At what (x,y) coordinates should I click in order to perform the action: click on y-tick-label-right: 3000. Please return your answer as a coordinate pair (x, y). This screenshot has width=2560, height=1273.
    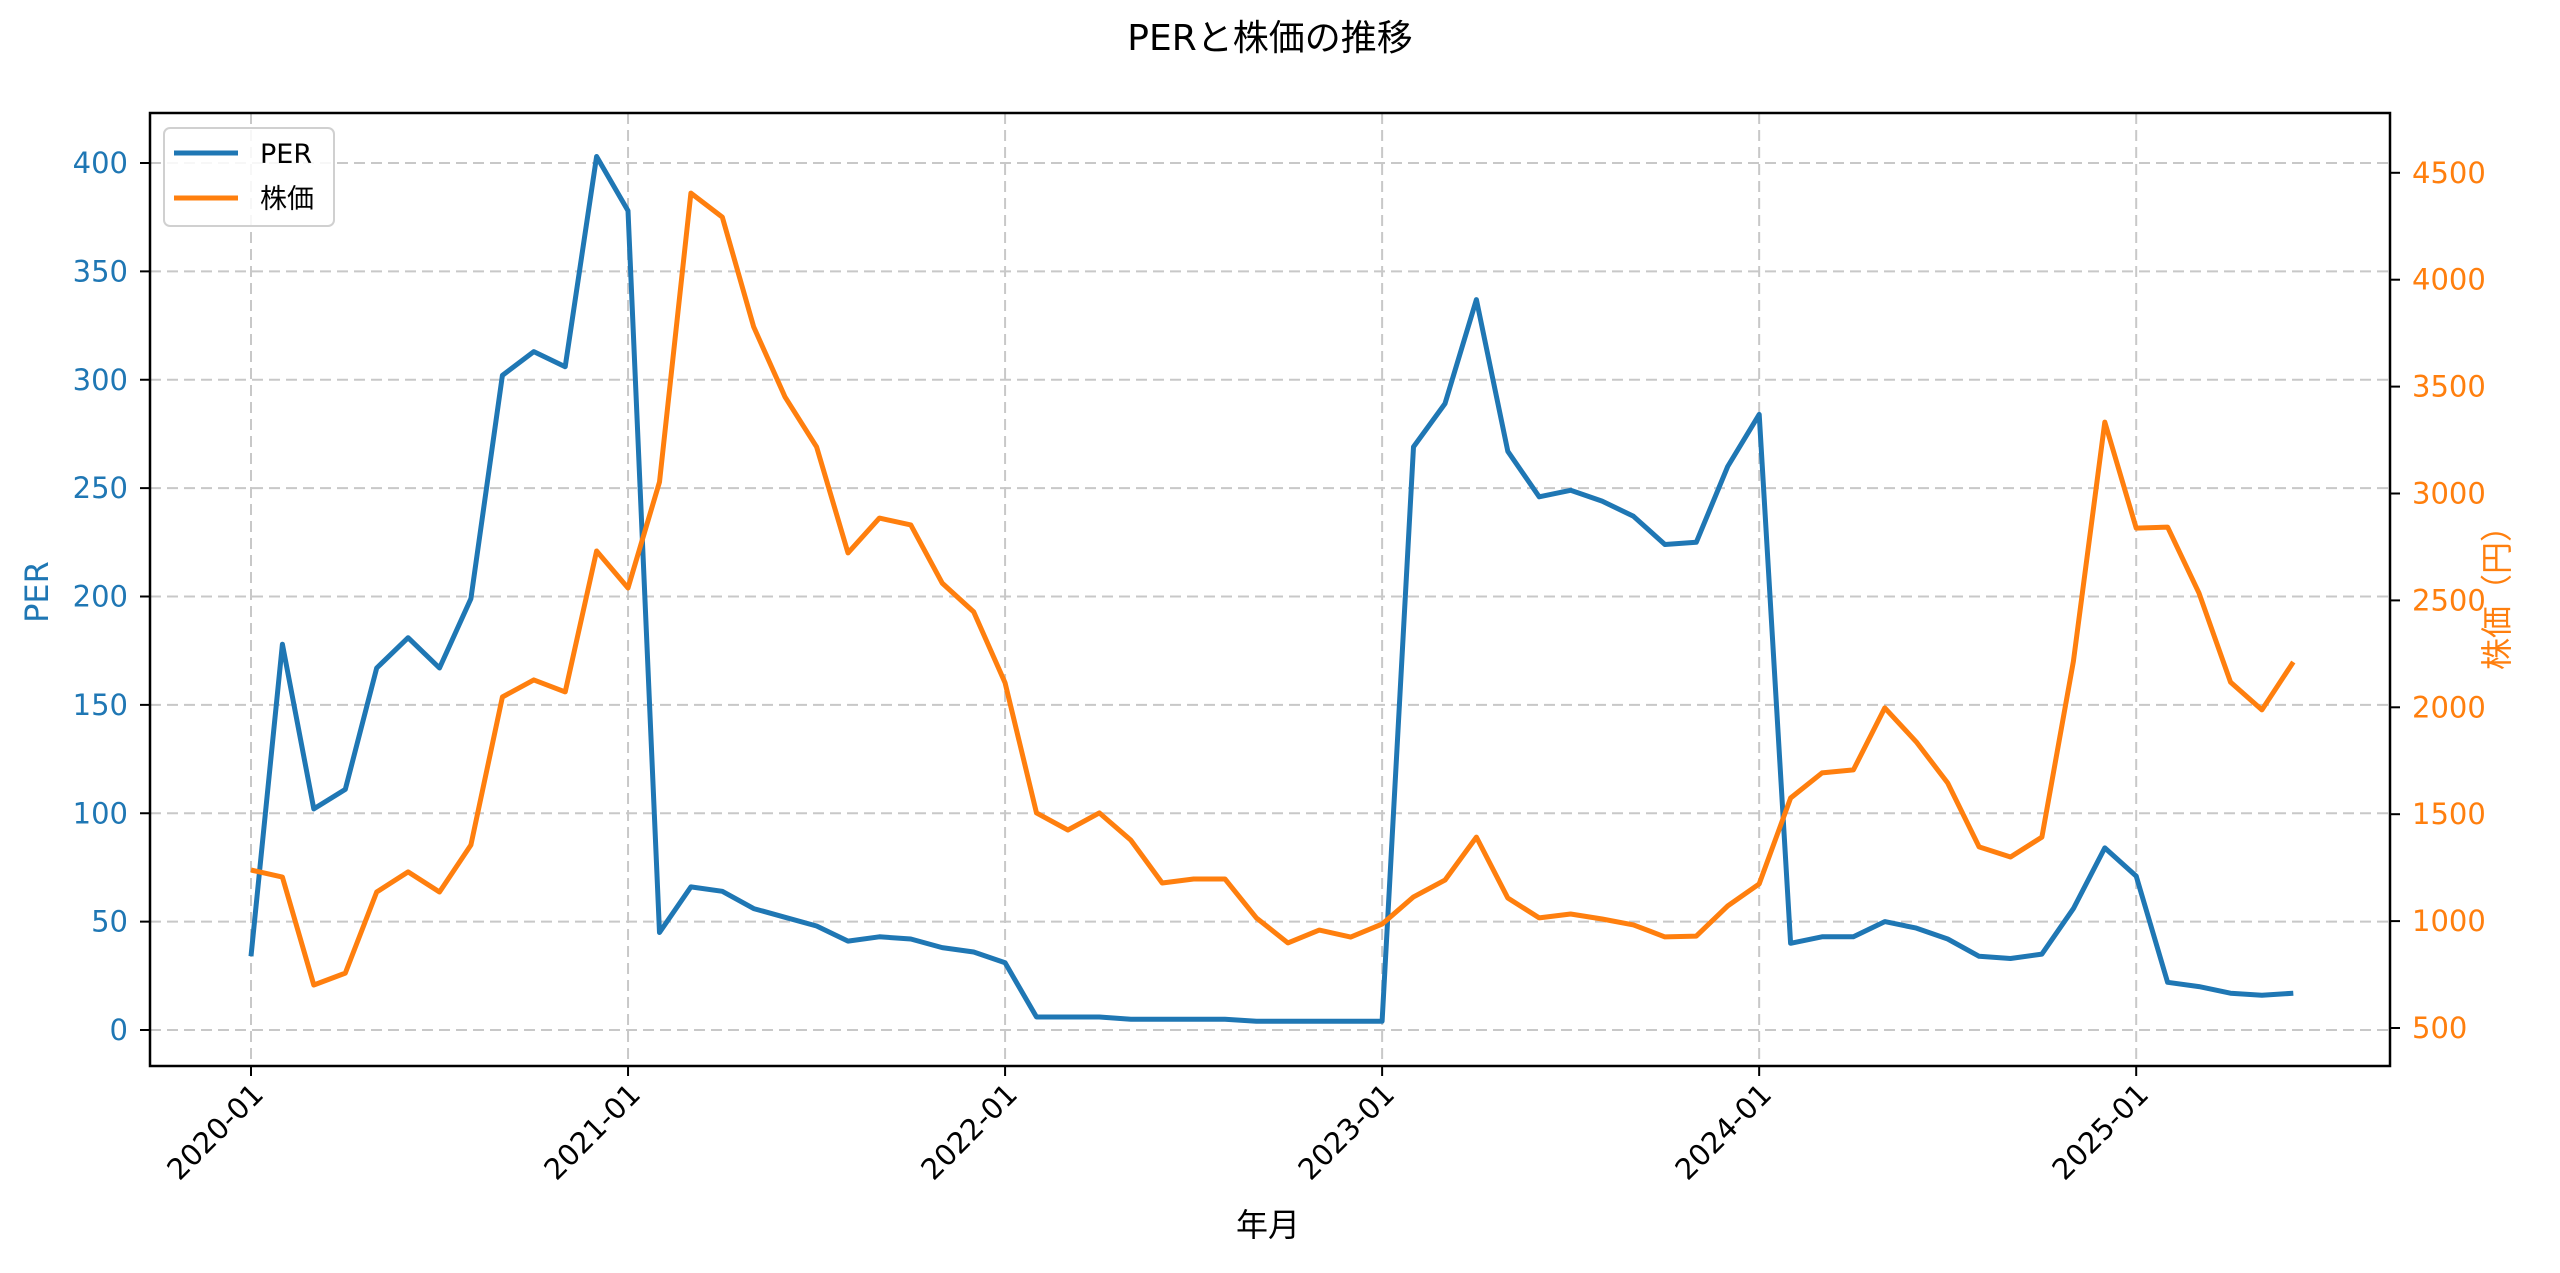
    Looking at the image, I should click on (2449, 494).